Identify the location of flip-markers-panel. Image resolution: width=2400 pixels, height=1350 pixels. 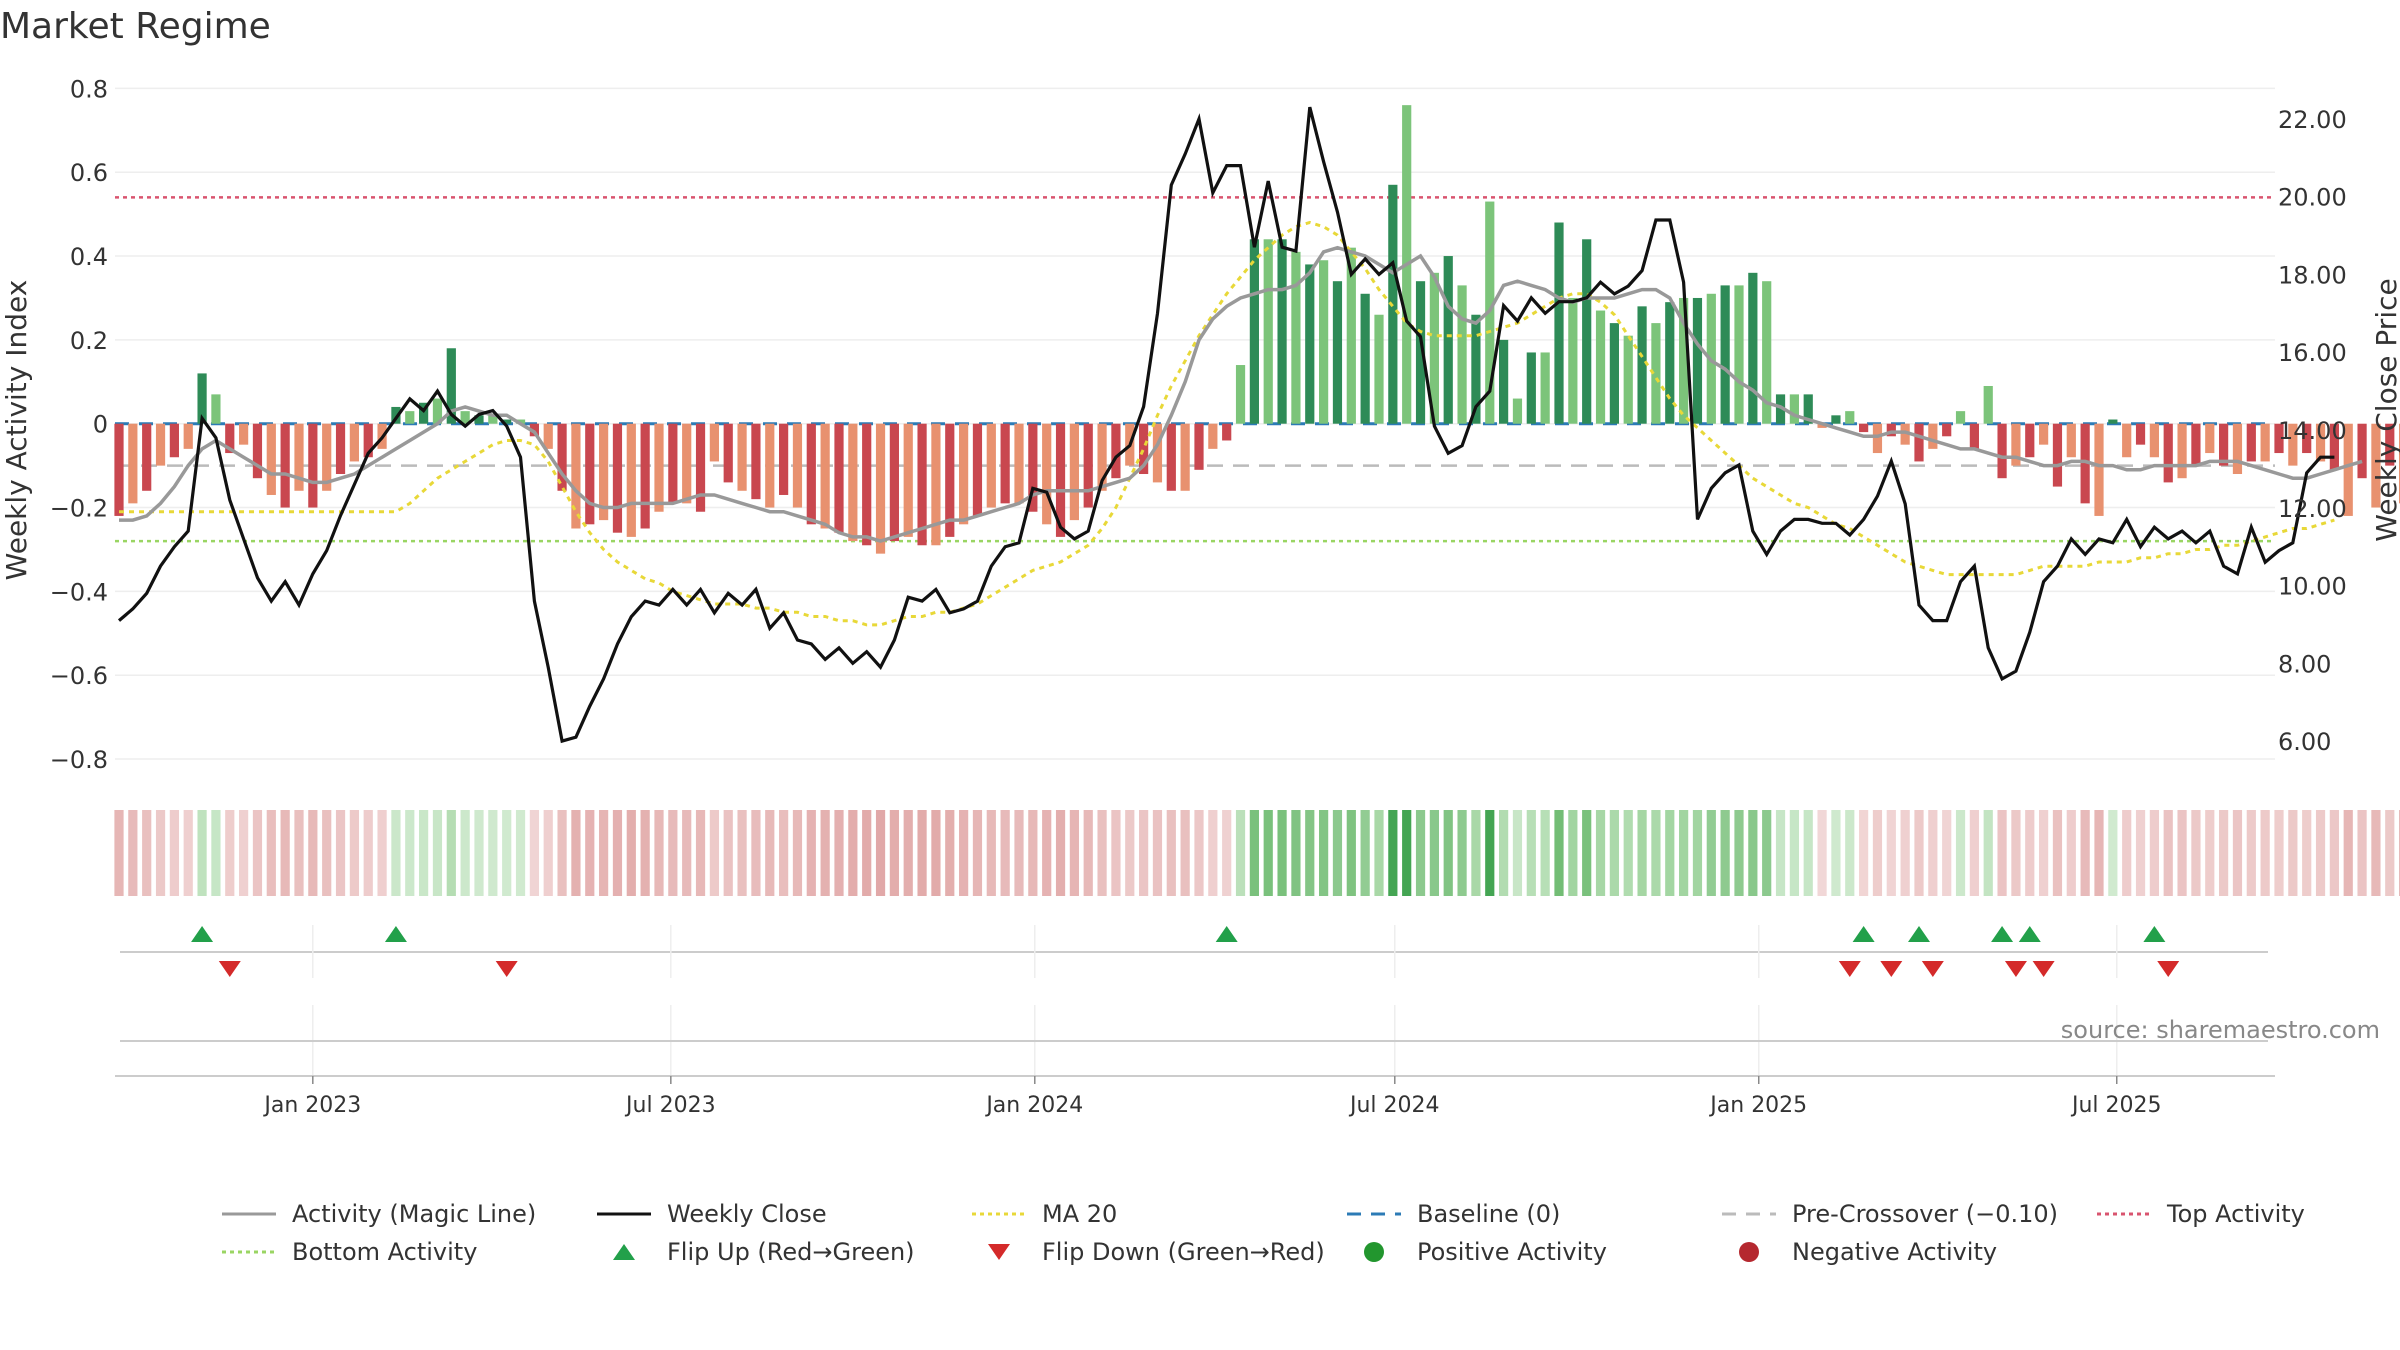
(1194, 1000).